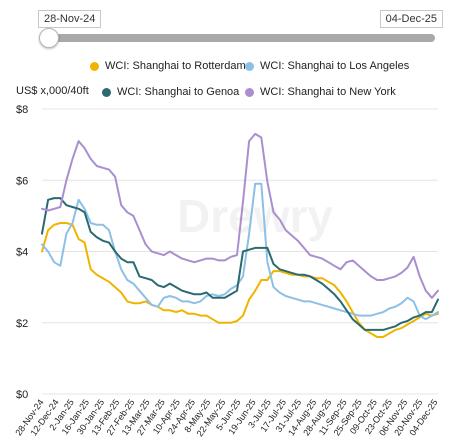  I want to click on date-range-slider-handle, so click(49, 38).